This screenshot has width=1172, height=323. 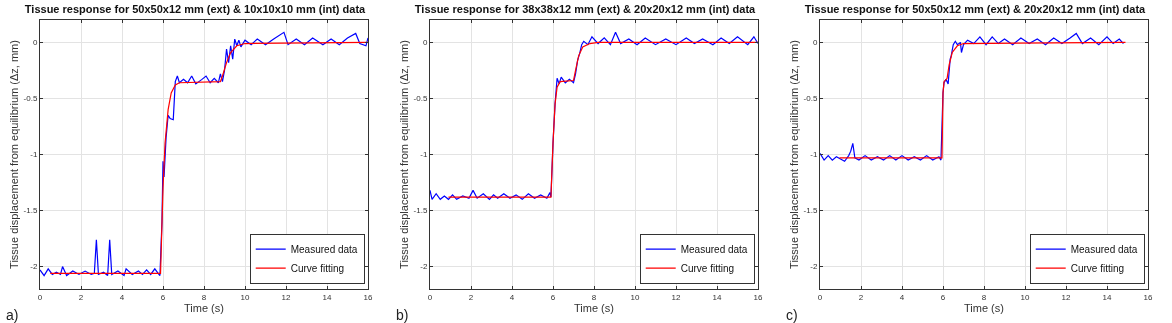 What do you see at coordinates (12, 315) in the screenshot?
I see `text: a)` at bounding box center [12, 315].